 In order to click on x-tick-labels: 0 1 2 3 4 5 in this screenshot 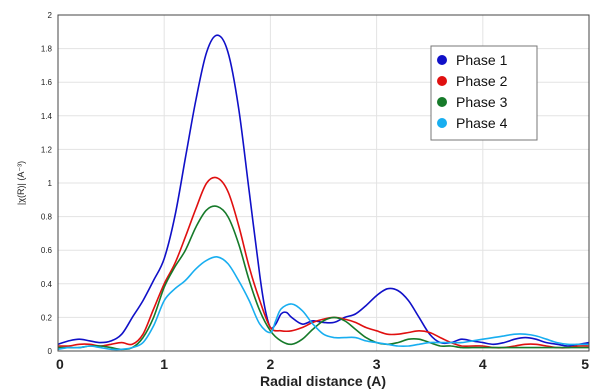, I will do `click(322, 364)`.